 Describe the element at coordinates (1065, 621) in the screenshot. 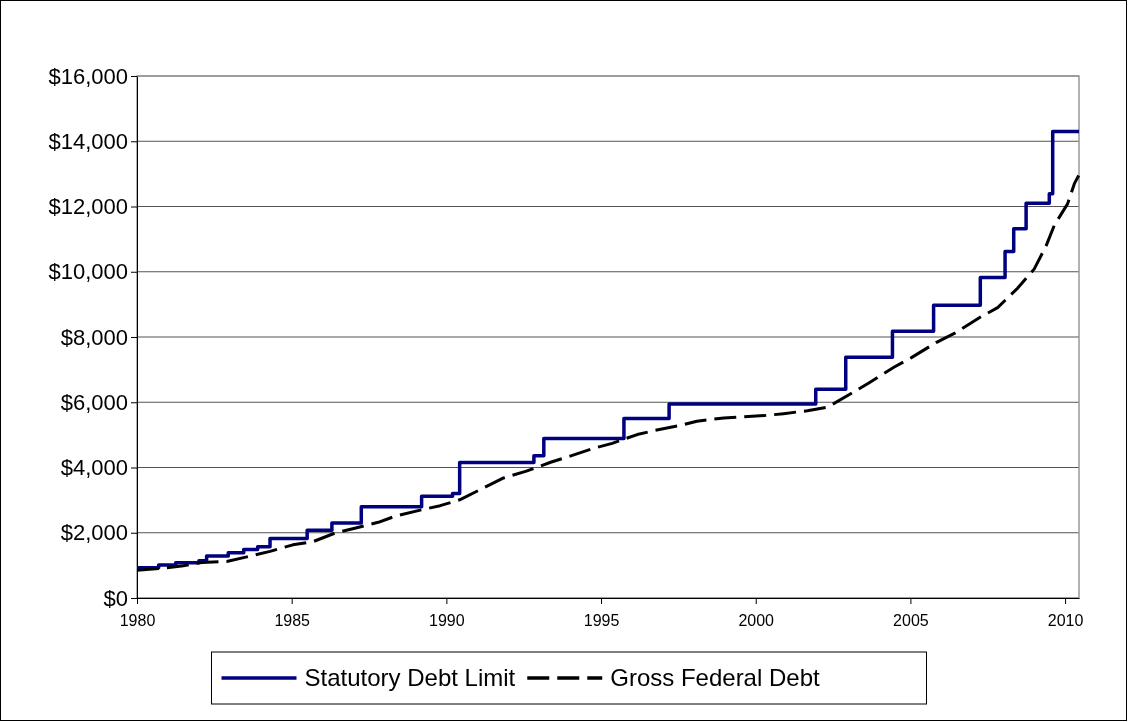

I see `x-tick-label: 2010` at that location.